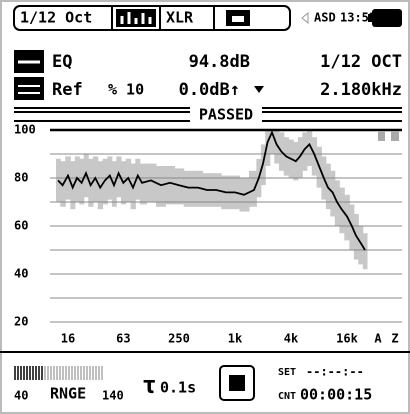  Describe the element at coordinates (178, 388) in the screenshot. I see `tau-value: 0.1s` at that location.